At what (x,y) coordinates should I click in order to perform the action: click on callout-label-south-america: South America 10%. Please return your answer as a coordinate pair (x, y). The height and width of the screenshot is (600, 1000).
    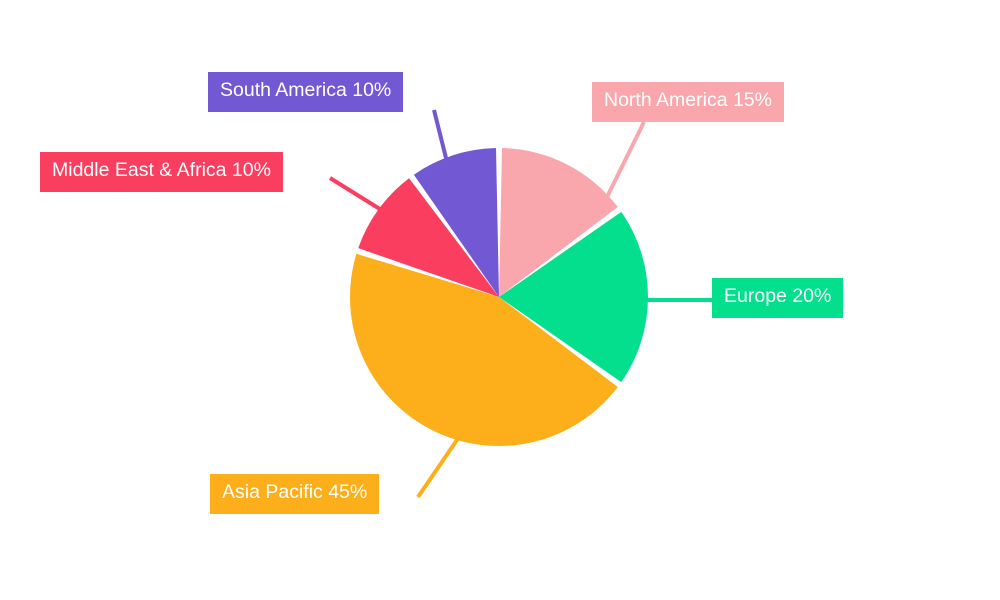
    Looking at the image, I should click on (306, 92).